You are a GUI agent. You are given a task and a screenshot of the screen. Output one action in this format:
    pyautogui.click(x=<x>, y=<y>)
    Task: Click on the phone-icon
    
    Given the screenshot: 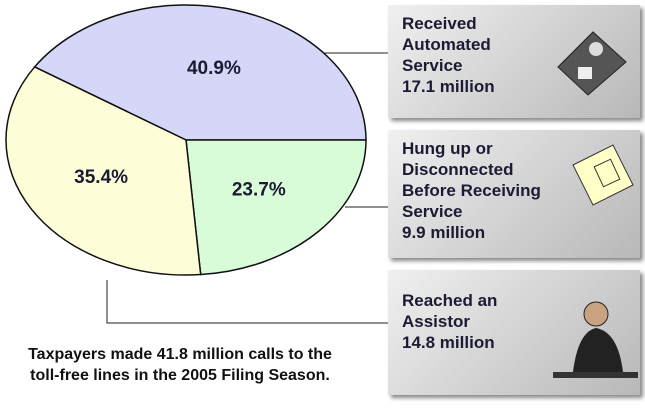 What is the action you would take?
    pyautogui.click(x=603, y=175)
    